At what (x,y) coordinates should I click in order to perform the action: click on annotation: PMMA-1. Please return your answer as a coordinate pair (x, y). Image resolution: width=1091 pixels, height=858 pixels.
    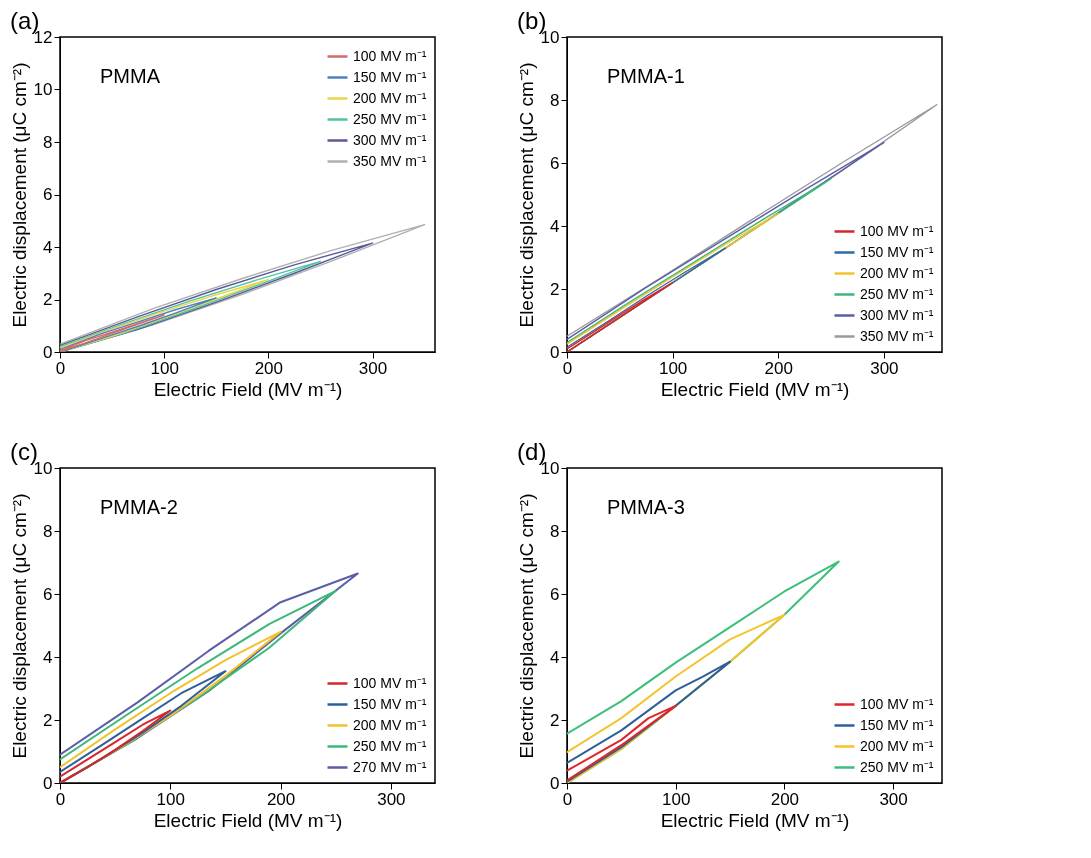
    Looking at the image, I should click on (646, 76).